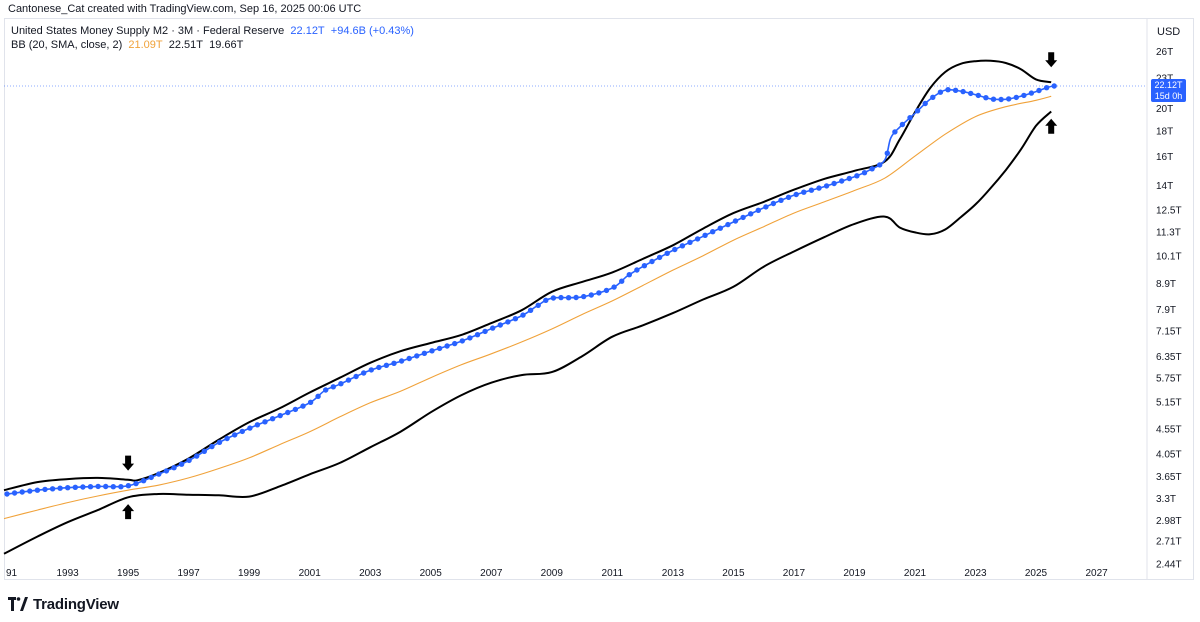 Image resolution: width=1200 pixels, height=622 pixels. Describe the element at coordinates (1164, 132) in the screenshot. I see `price-axis-tick-label: 18T` at that location.